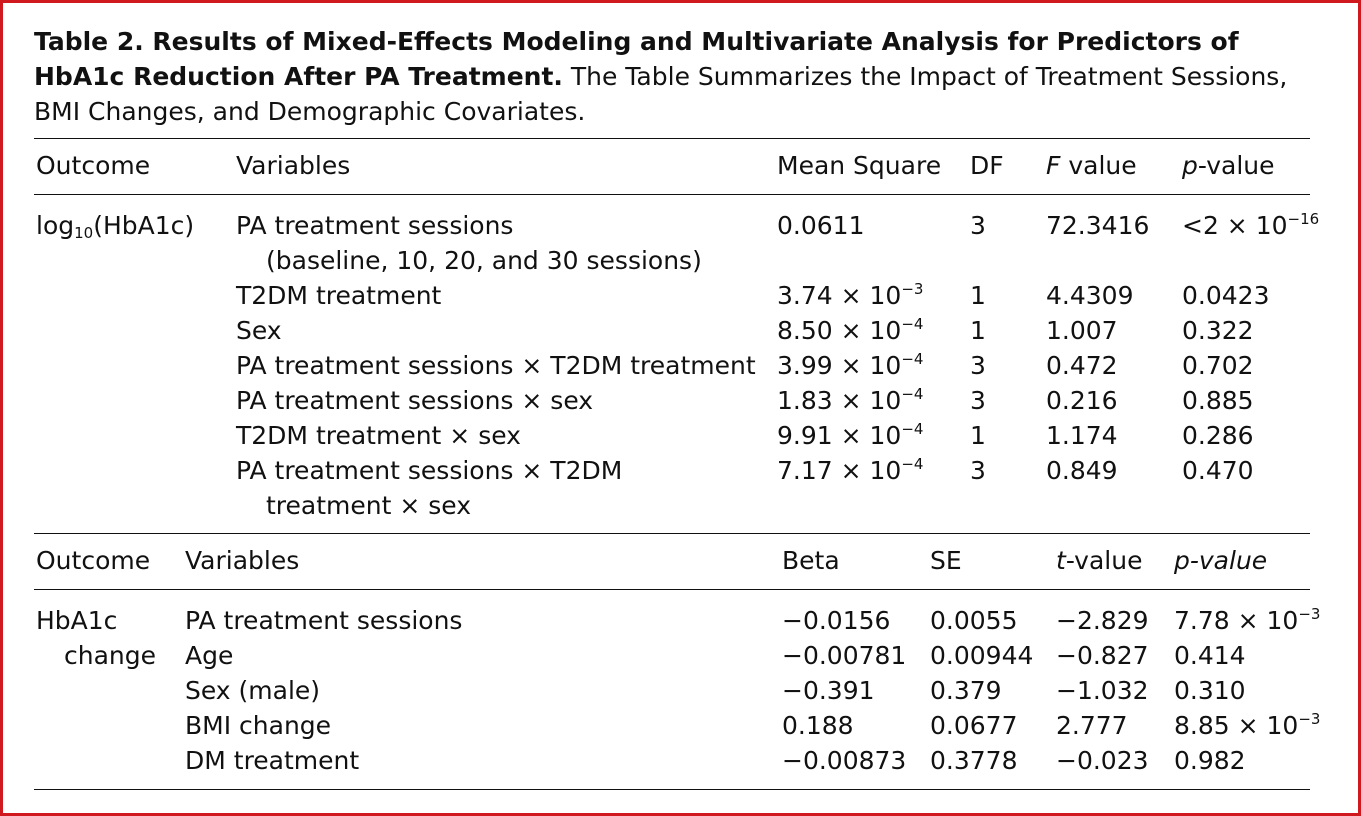  I want to click on t1-row-variable: T2DM treatment × sex, so click(378, 435).